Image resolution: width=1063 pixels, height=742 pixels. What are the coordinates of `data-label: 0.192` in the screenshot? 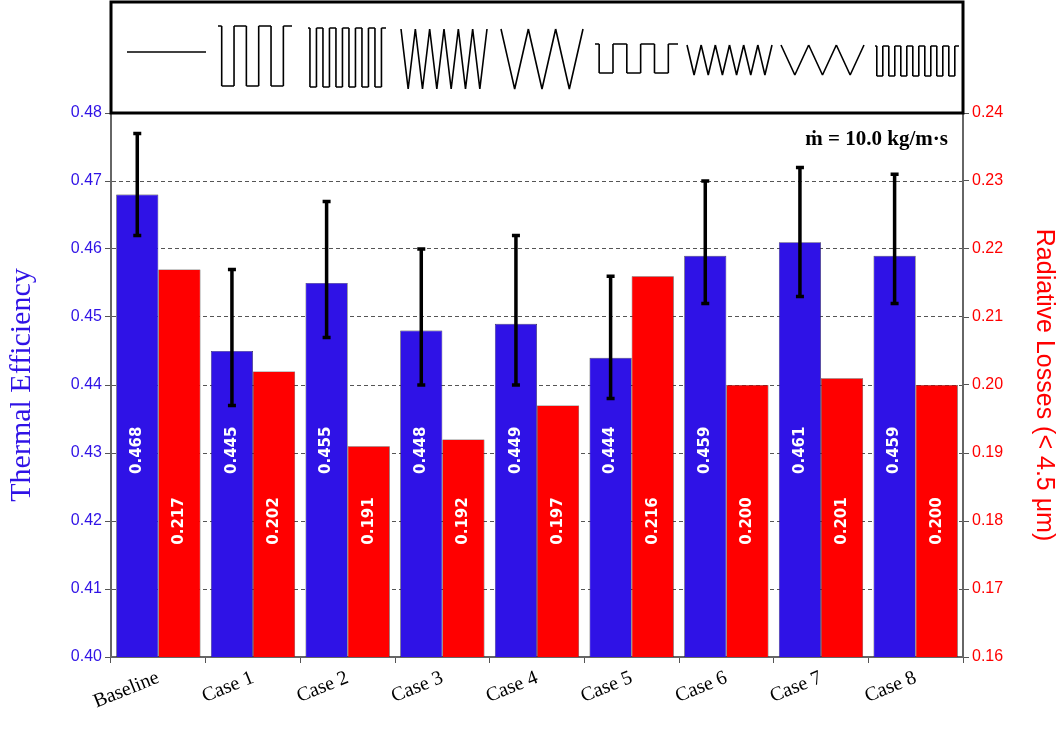 It's located at (462, 521).